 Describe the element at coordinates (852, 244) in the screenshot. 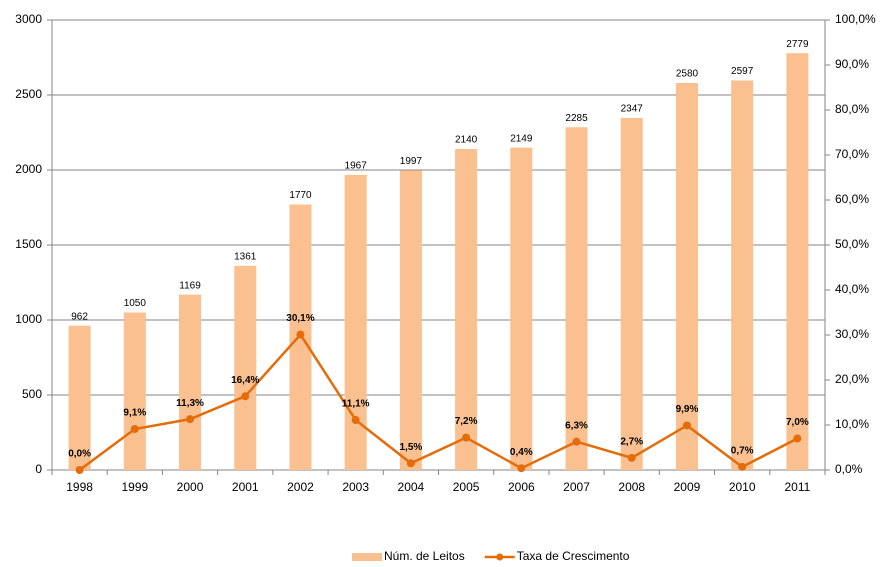

I see `y2-tick-label: 50,0%` at that location.